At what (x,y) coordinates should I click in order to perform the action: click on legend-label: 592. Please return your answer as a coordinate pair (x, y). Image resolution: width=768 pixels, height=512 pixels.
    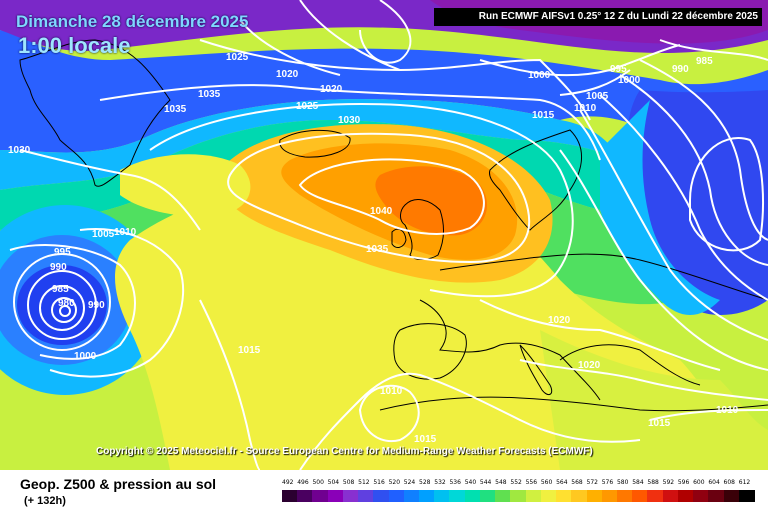
    Looking at the image, I should click on (668, 482).